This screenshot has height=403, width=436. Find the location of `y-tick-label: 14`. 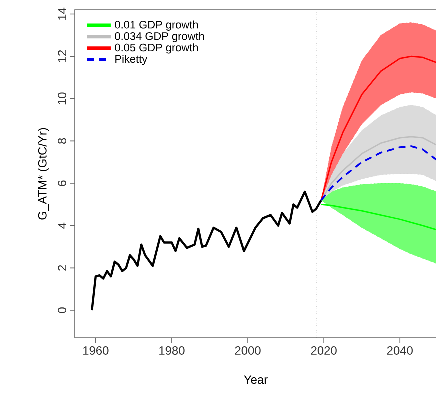

y-tick-label: 14 is located at coordinates (62, 14).